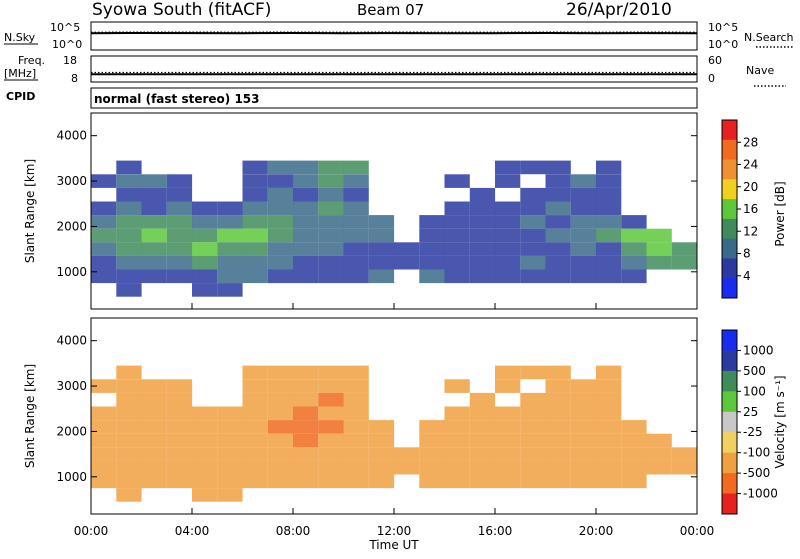 The height and width of the screenshot is (559, 800). Describe the element at coordinates (390, 10) in the screenshot. I see `beam-label: Beam 07` at that location.